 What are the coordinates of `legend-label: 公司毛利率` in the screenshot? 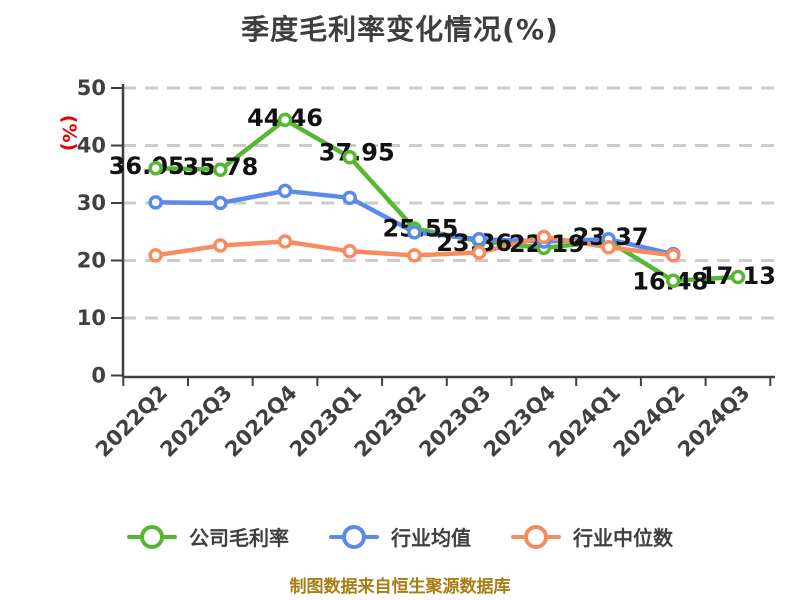 It's located at (239, 538).